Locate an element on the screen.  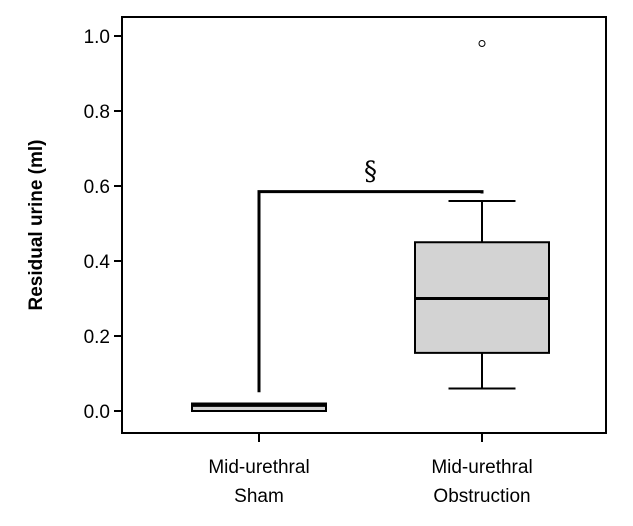
x-axis: Mid-urethral Sham Mid-urethral Obstruction is located at coordinates (370, 470).